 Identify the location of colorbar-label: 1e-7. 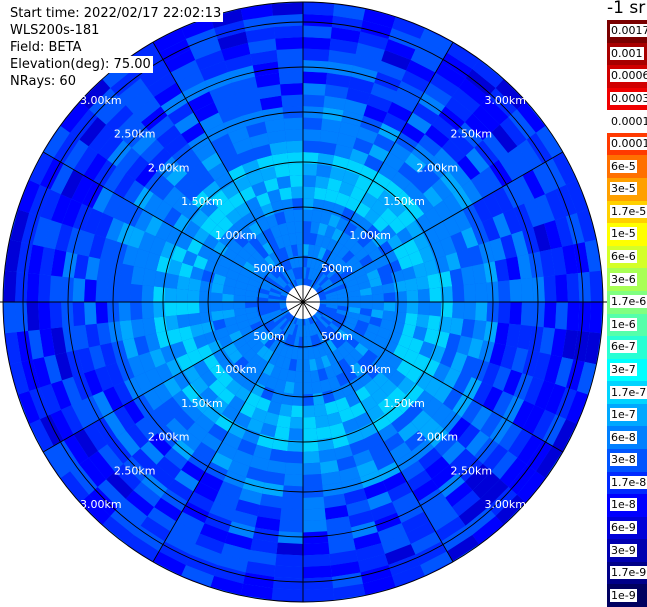
(623, 415).